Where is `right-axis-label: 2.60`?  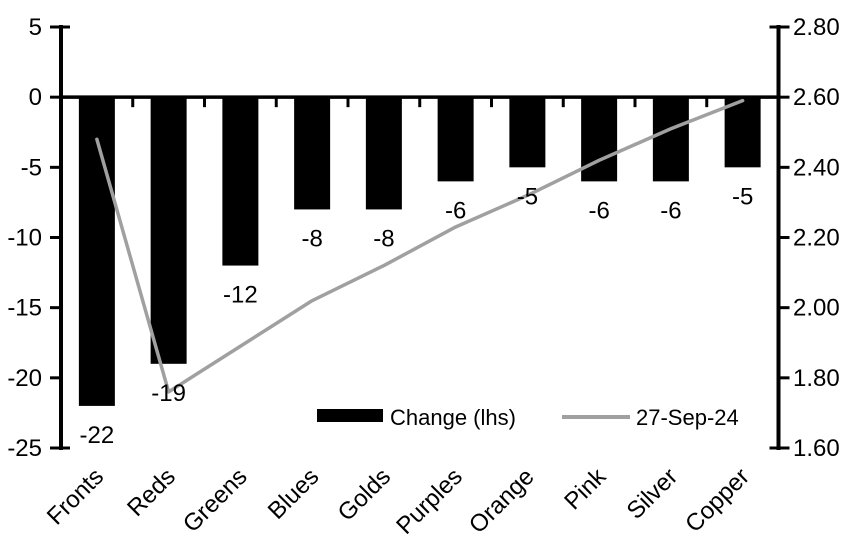
right-axis-label: 2.60 is located at coordinates (816, 97).